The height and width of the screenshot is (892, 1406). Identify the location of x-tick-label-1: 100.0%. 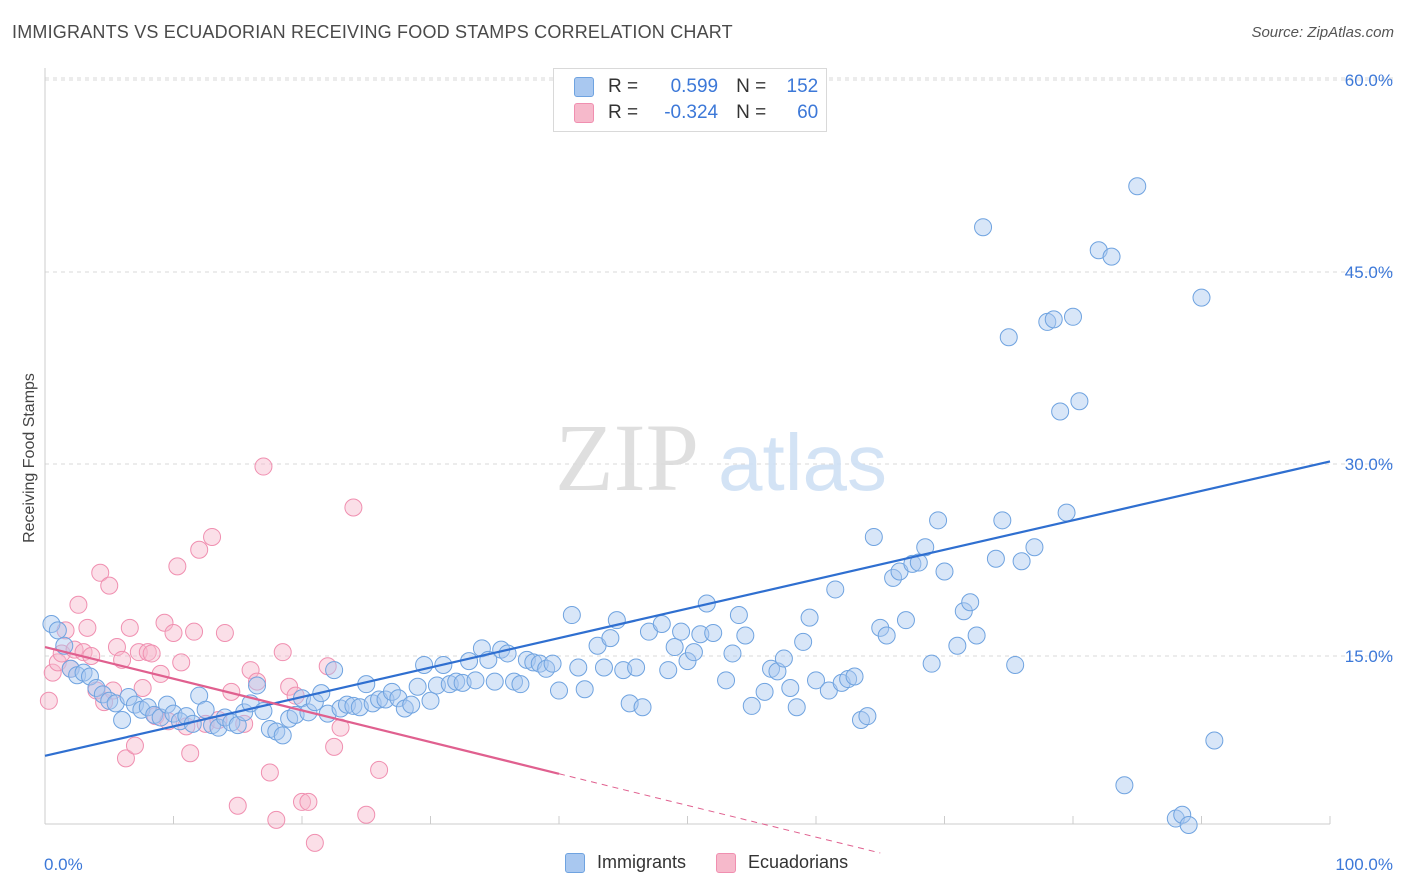
(1364, 864).